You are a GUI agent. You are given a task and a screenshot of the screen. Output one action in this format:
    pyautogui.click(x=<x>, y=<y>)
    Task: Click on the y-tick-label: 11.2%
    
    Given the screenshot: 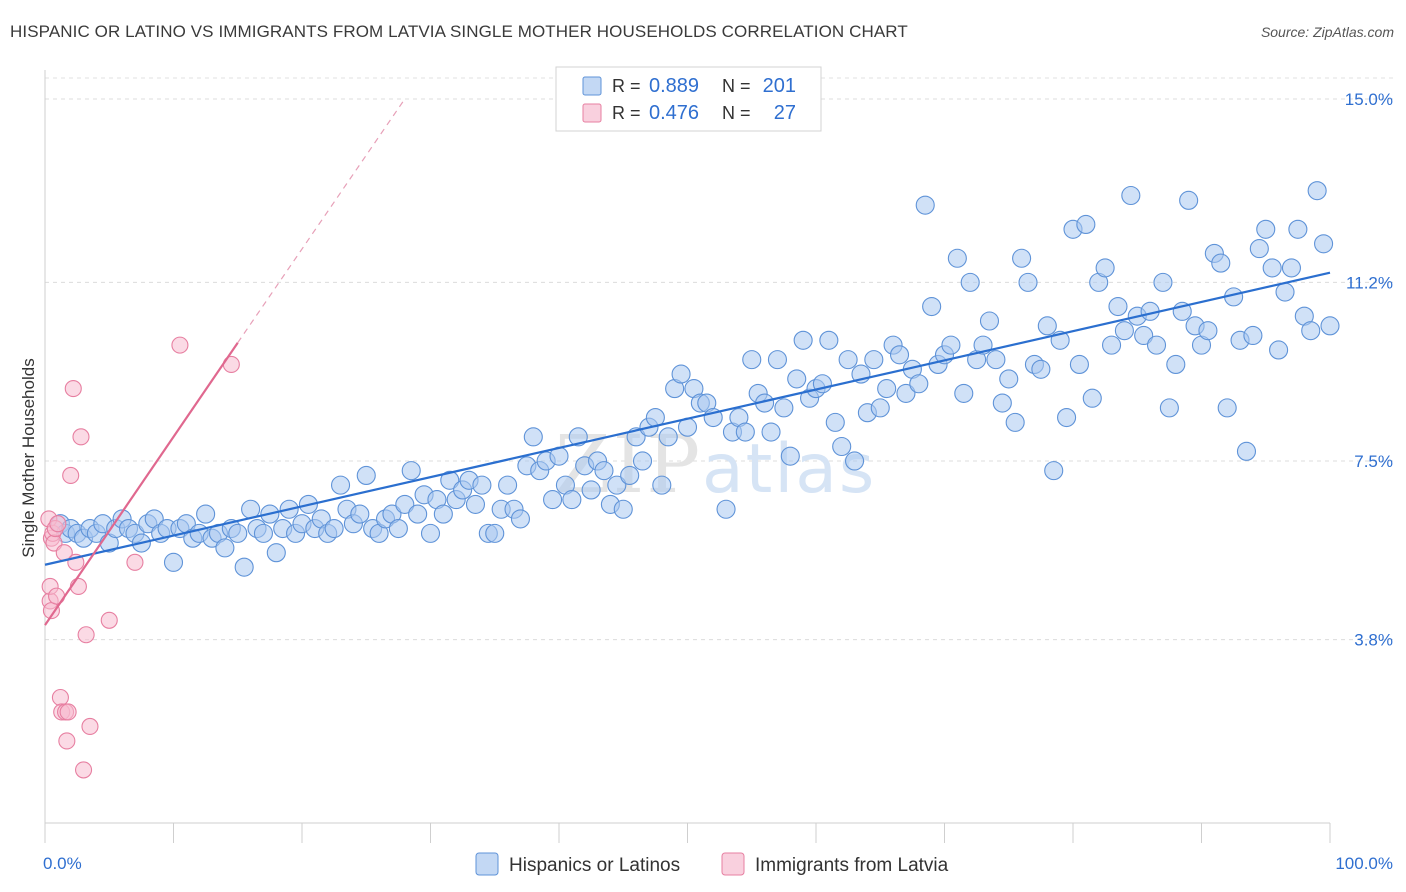 What is the action you would take?
    pyautogui.click(x=1369, y=282)
    